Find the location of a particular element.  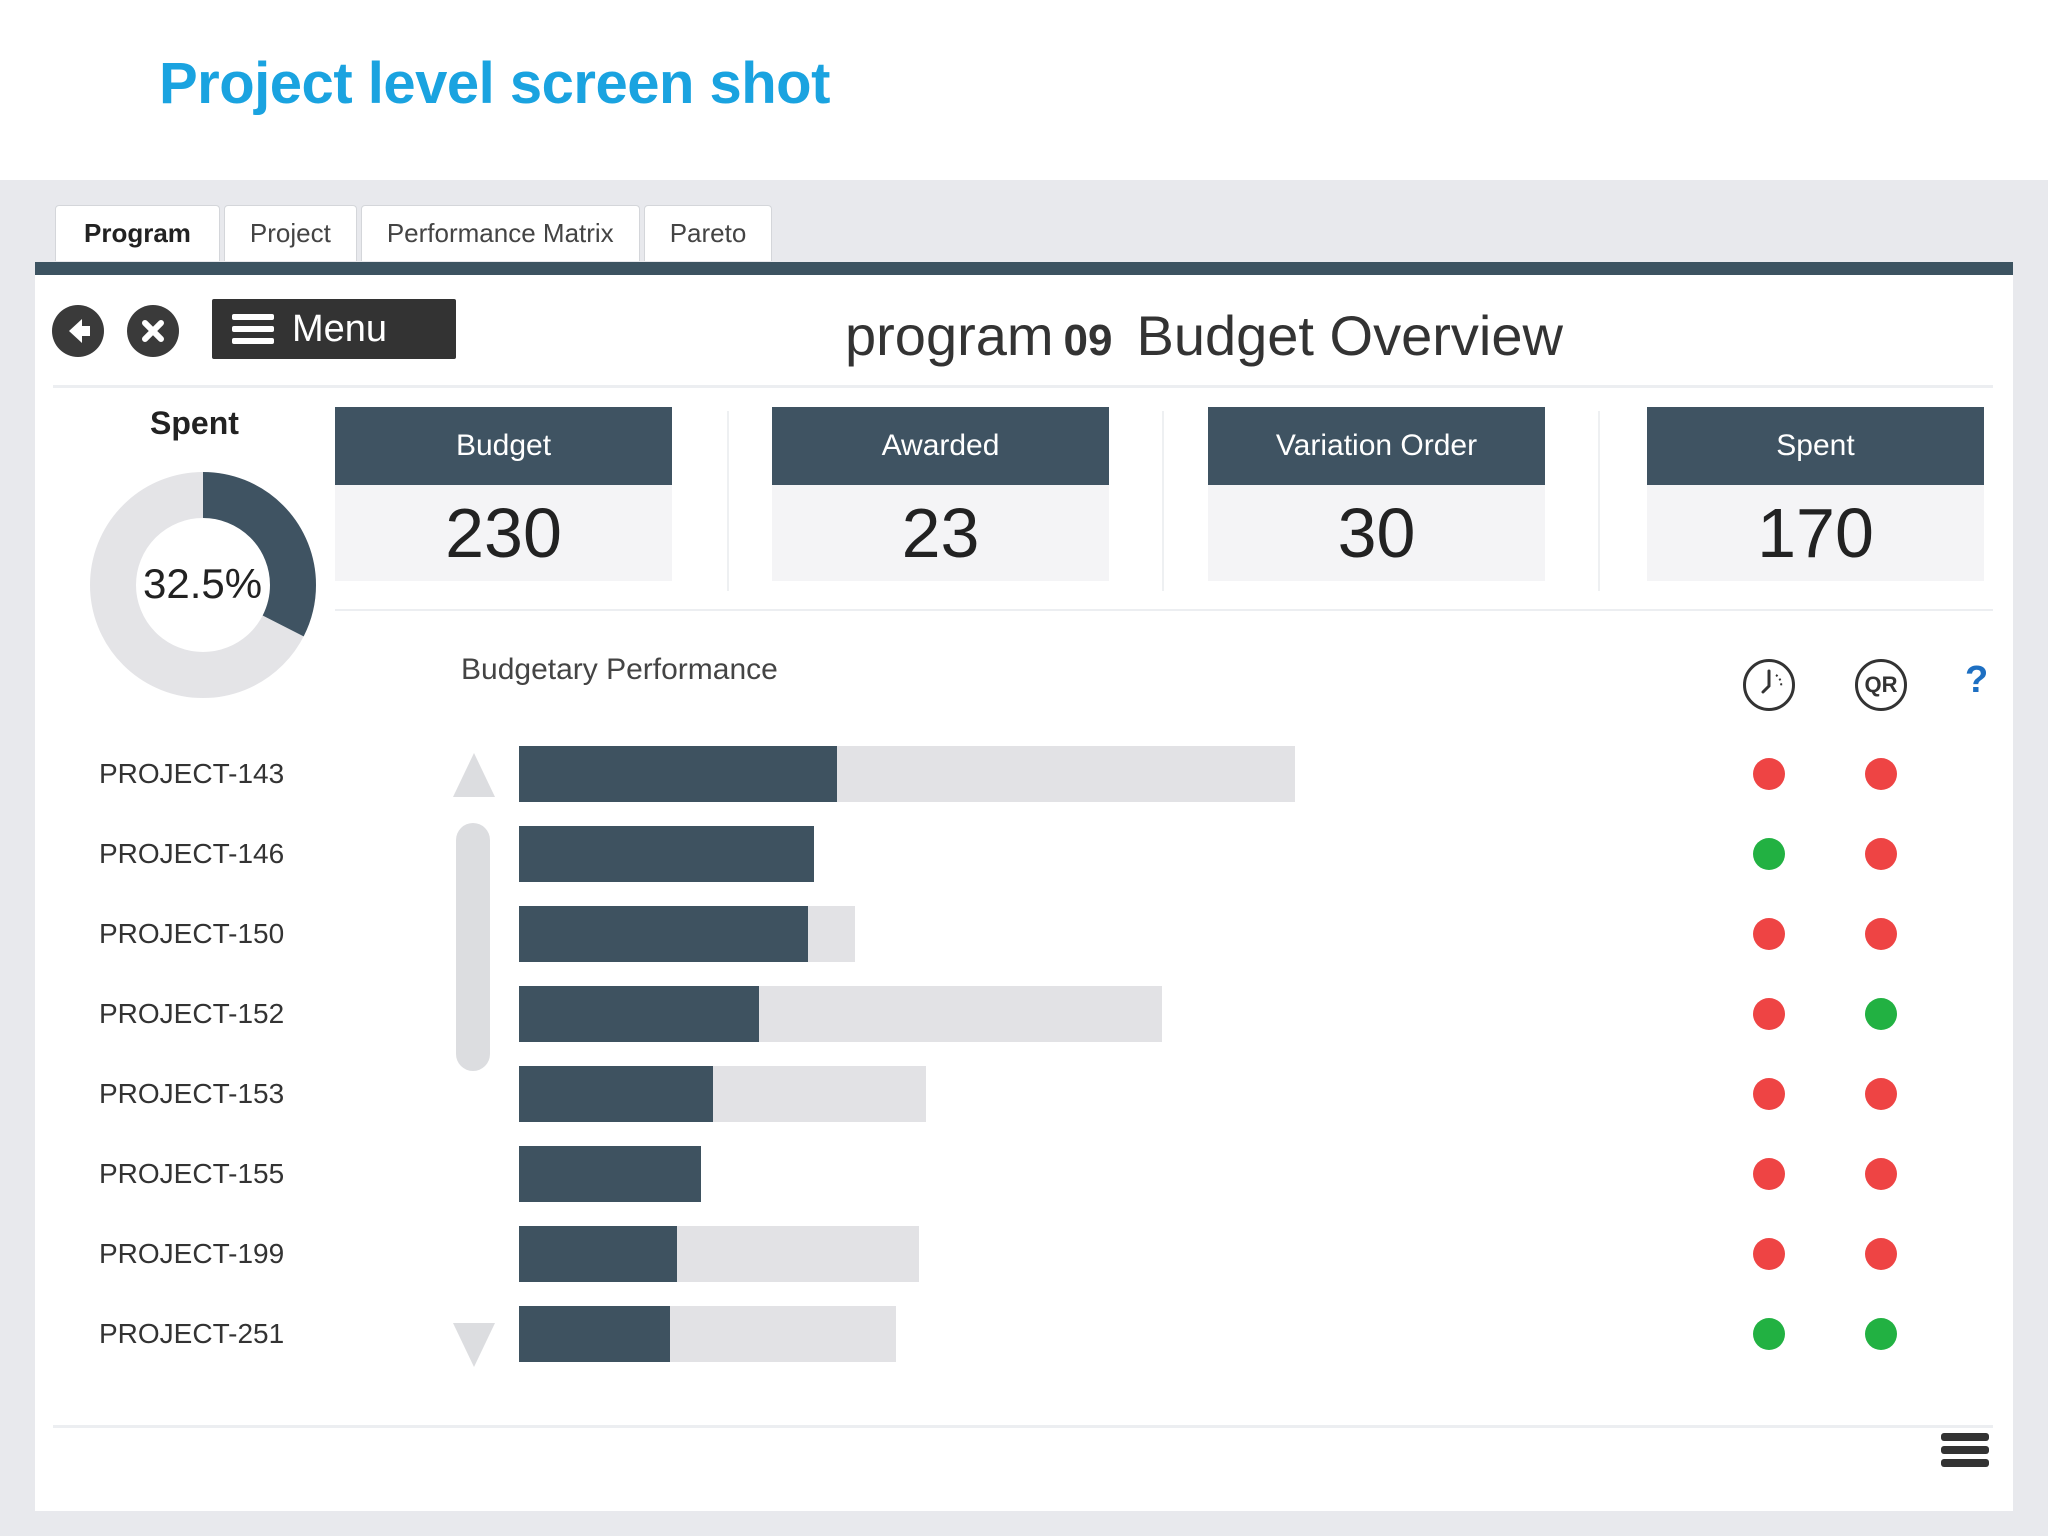

kpi-awarded-value: 23 is located at coordinates (940, 533).